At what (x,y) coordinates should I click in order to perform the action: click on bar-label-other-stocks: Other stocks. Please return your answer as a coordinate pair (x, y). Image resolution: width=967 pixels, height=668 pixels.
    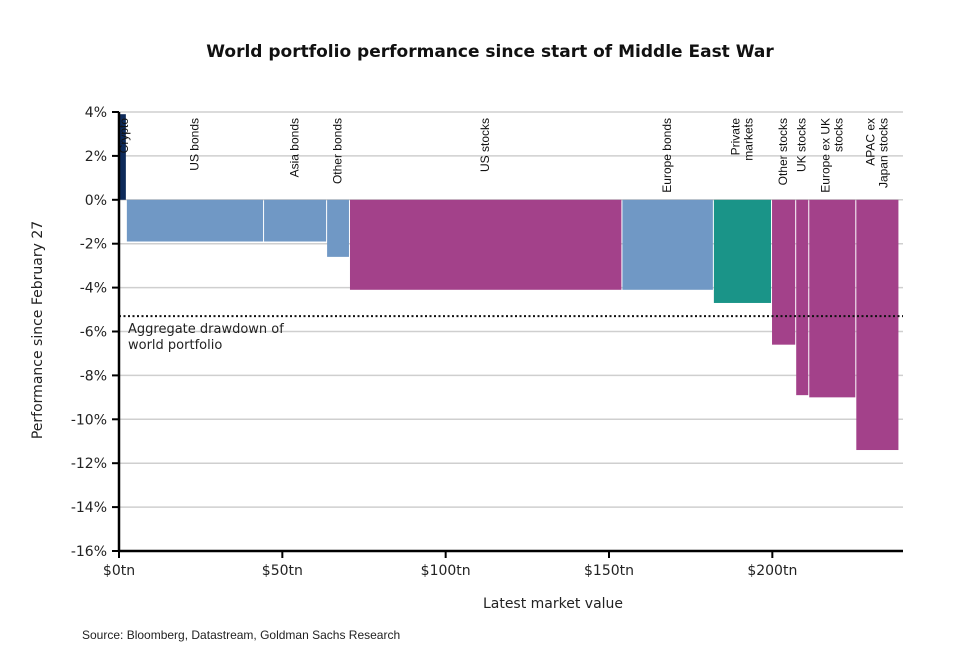
    Looking at the image, I should click on (783, 151).